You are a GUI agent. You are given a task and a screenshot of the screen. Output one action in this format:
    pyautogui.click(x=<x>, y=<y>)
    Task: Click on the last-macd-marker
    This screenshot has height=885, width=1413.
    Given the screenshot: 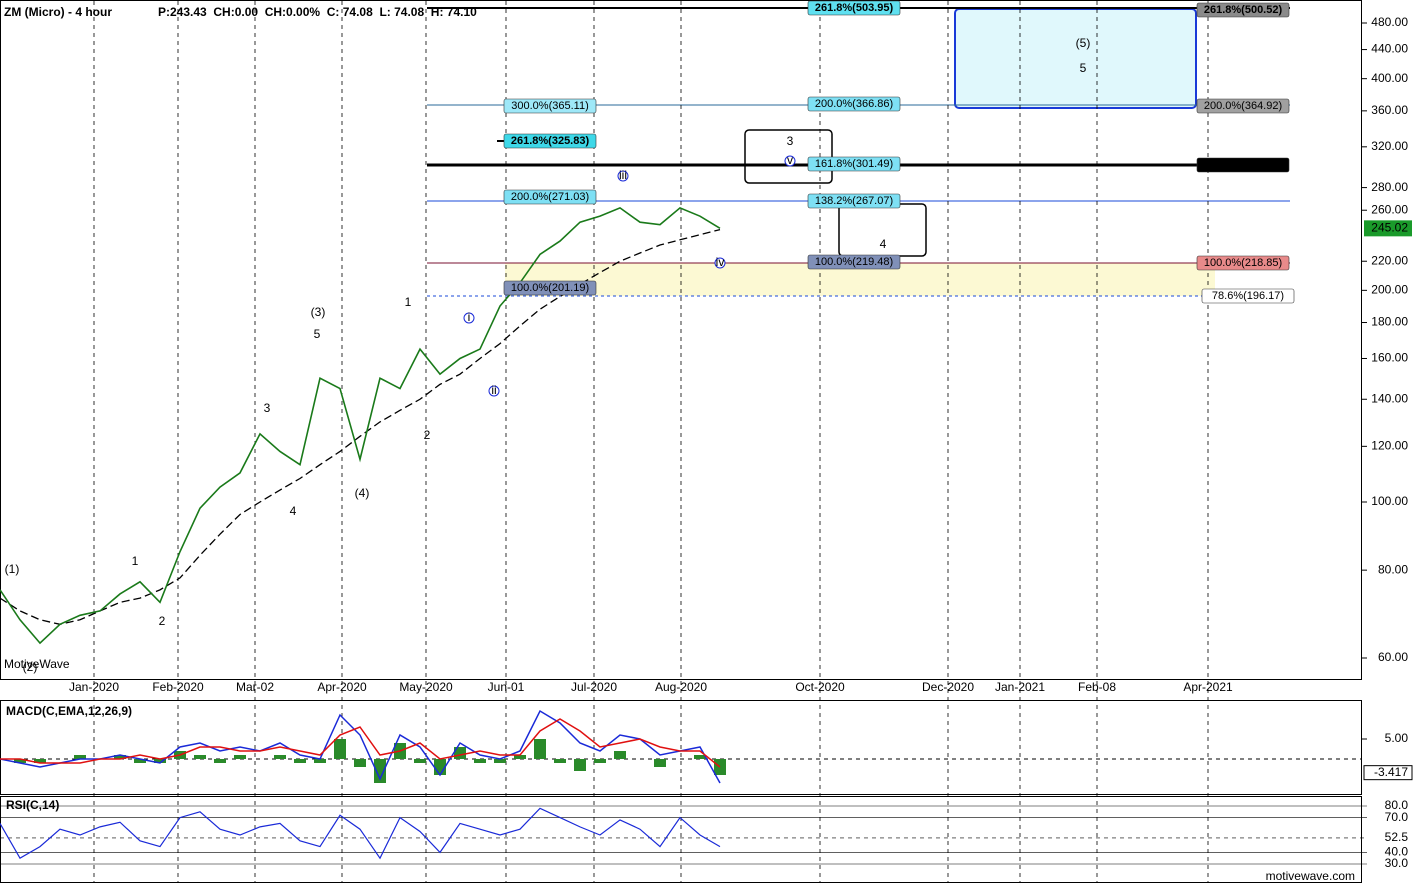 What is the action you would take?
    pyautogui.click(x=1388, y=773)
    